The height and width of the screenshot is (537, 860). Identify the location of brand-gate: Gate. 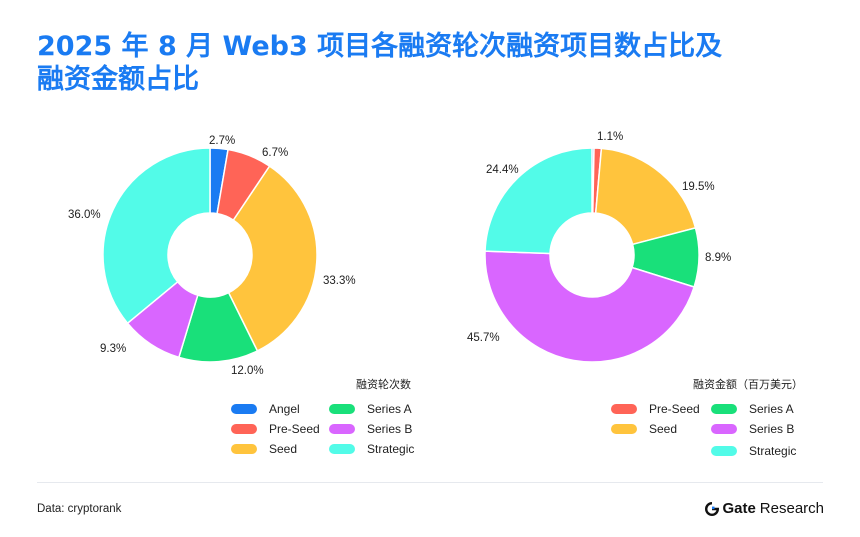
(739, 508).